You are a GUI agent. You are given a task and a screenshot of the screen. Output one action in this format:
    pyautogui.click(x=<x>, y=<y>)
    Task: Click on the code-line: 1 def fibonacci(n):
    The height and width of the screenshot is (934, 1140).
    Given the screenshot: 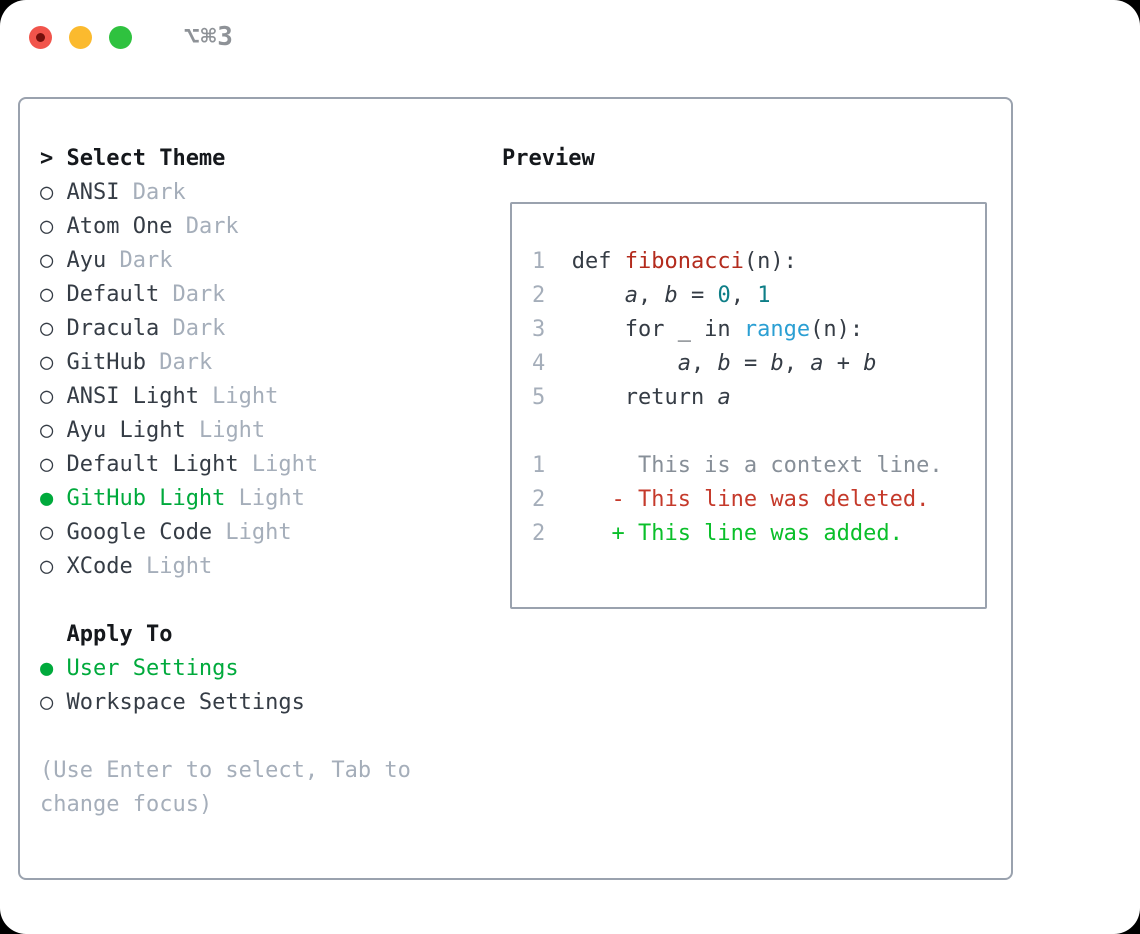 What is the action you would take?
    pyautogui.click(x=758, y=262)
    